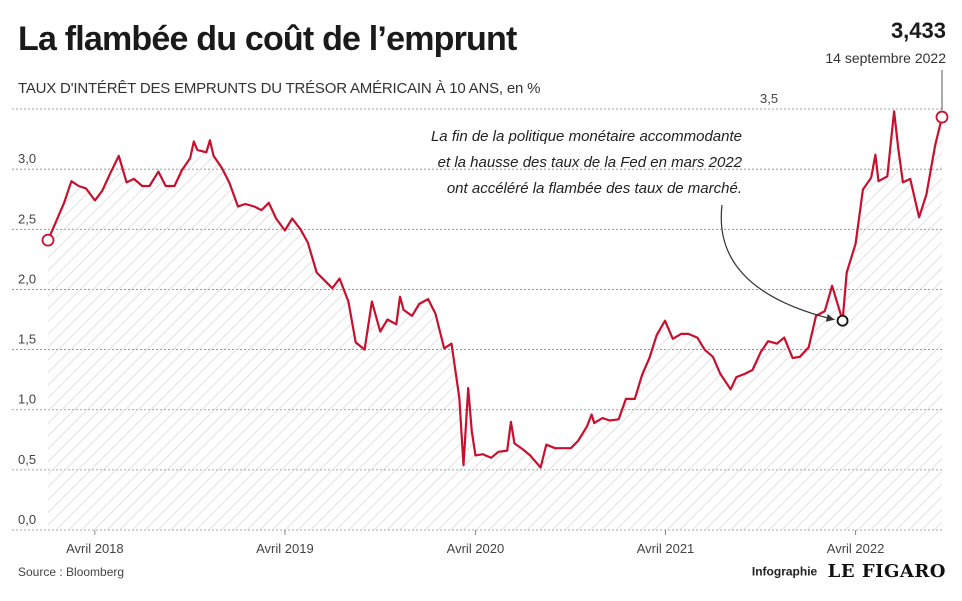  What do you see at coordinates (95, 548) in the screenshot?
I see `x-tick-label: Avril 2018` at bounding box center [95, 548].